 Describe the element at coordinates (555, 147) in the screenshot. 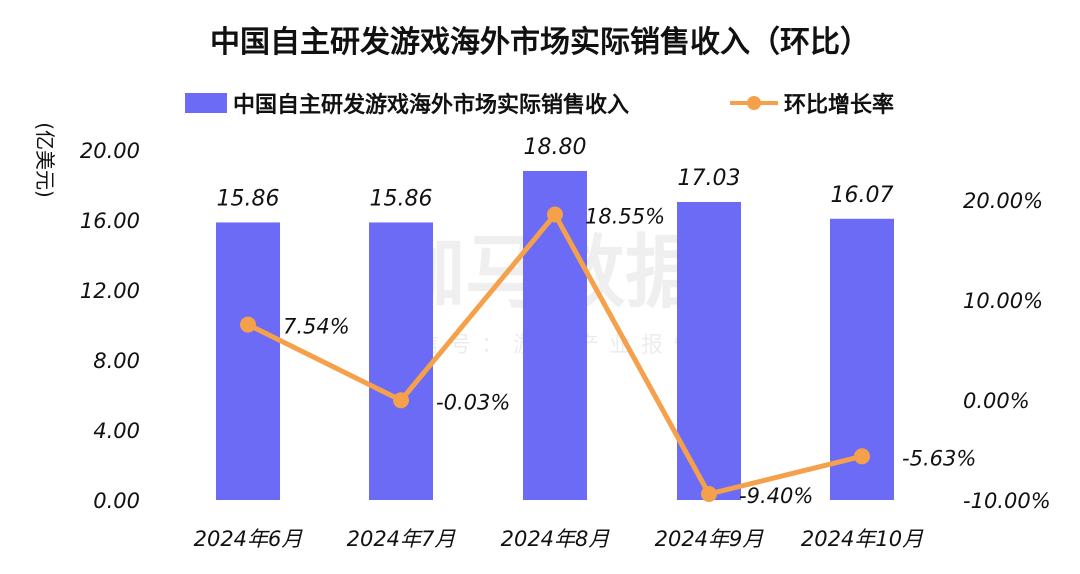

I see `bar-value-label: 18.80` at that location.